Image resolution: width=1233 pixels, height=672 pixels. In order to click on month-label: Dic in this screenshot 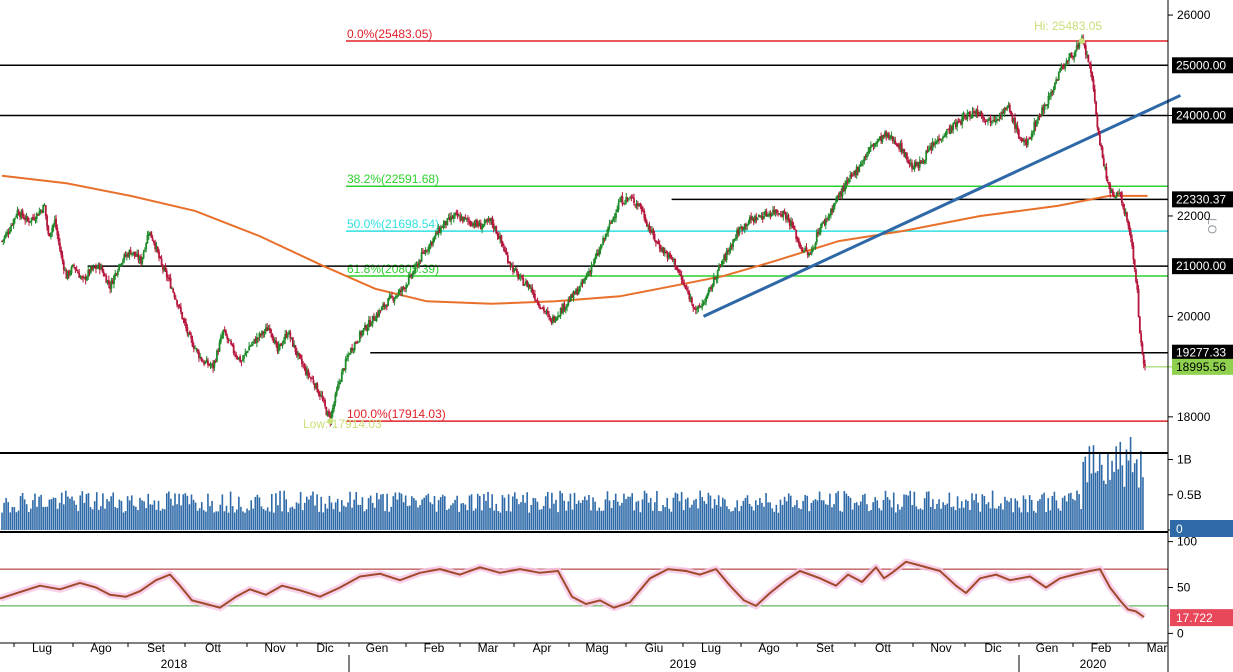, I will do `click(992, 648)`.